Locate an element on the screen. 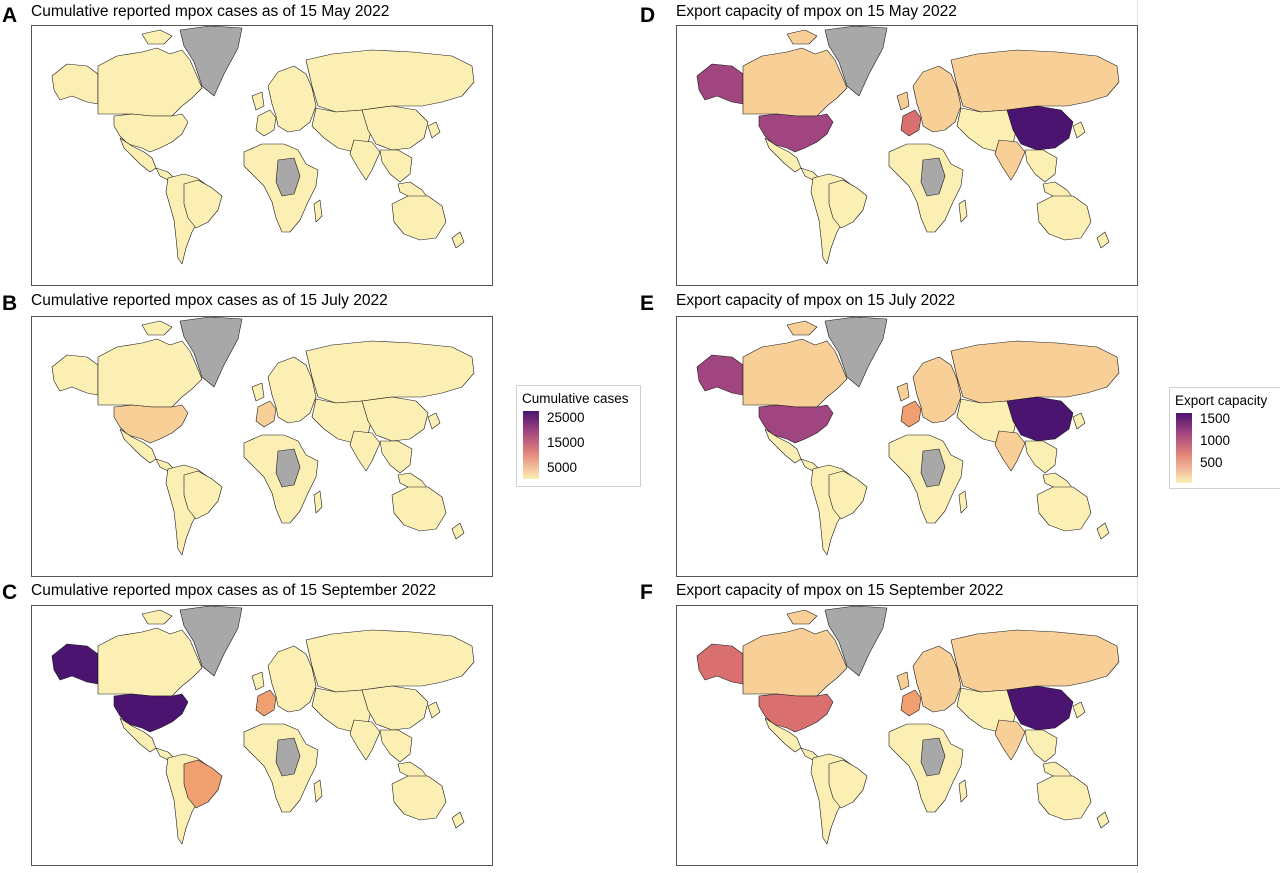 Image resolution: width=1280 pixels, height=873 pixels. panel-letter: D is located at coordinates (648, 15).